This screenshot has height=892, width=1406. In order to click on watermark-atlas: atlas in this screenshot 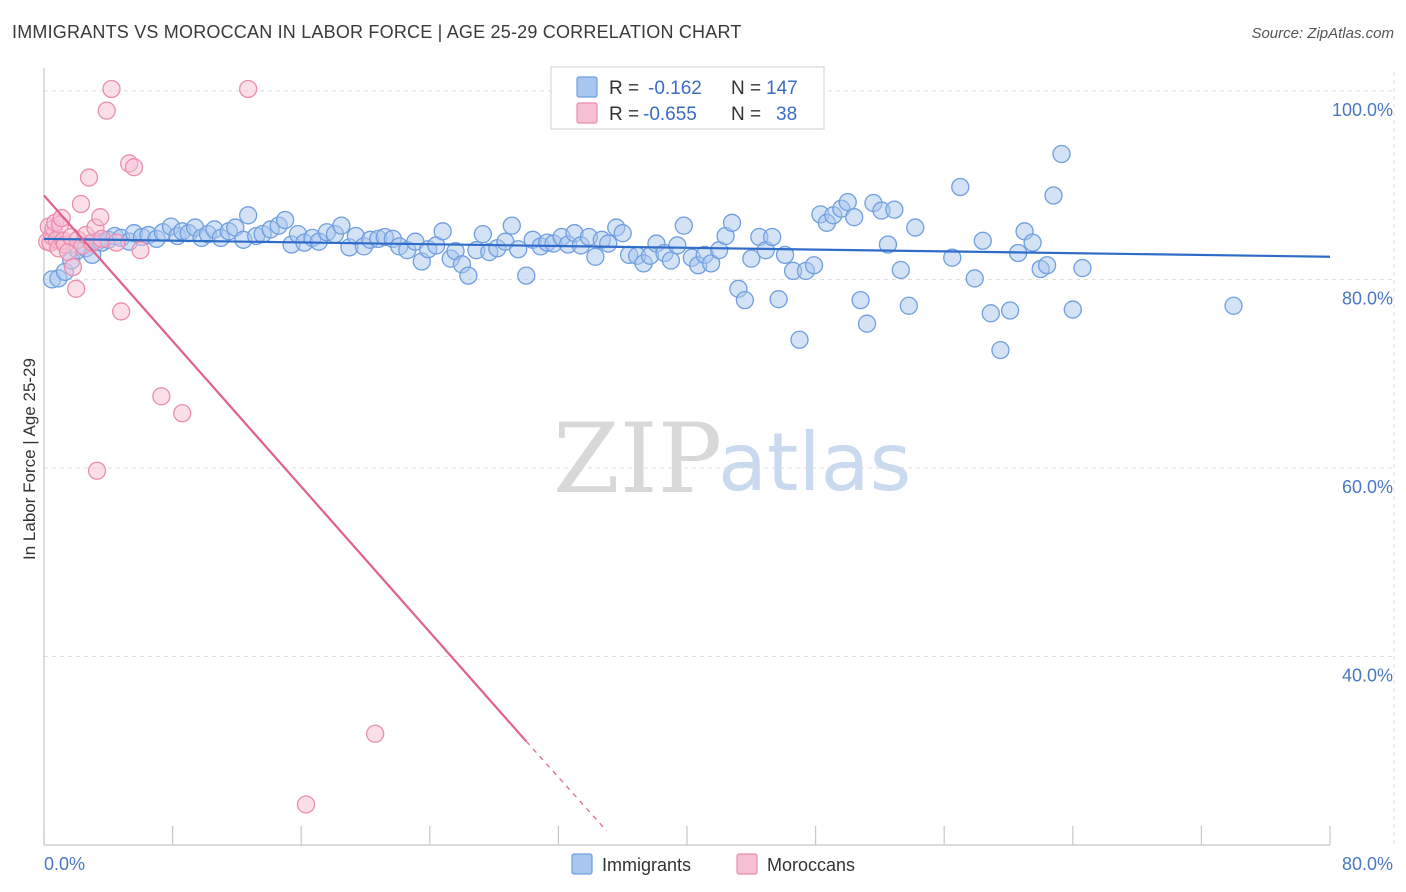, I will do `click(814, 462)`.